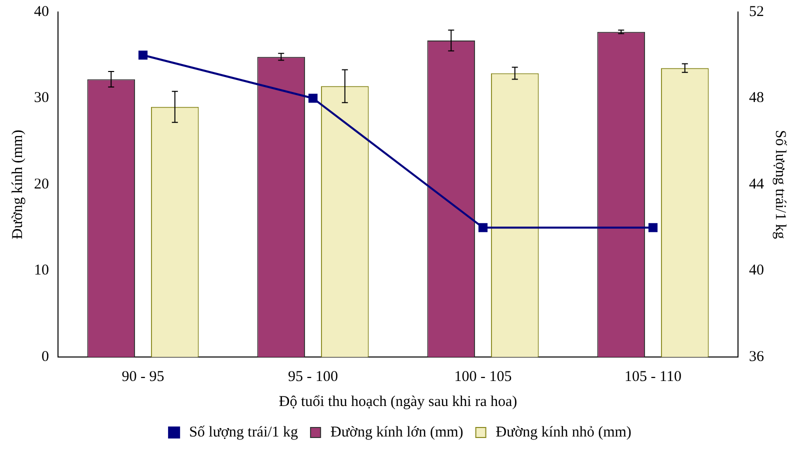 This screenshot has height=450, width=803. What do you see at coordinates (41, 184) in the screenshot?
I see `y-tick-label: 20` at bounding box center [41, 184].